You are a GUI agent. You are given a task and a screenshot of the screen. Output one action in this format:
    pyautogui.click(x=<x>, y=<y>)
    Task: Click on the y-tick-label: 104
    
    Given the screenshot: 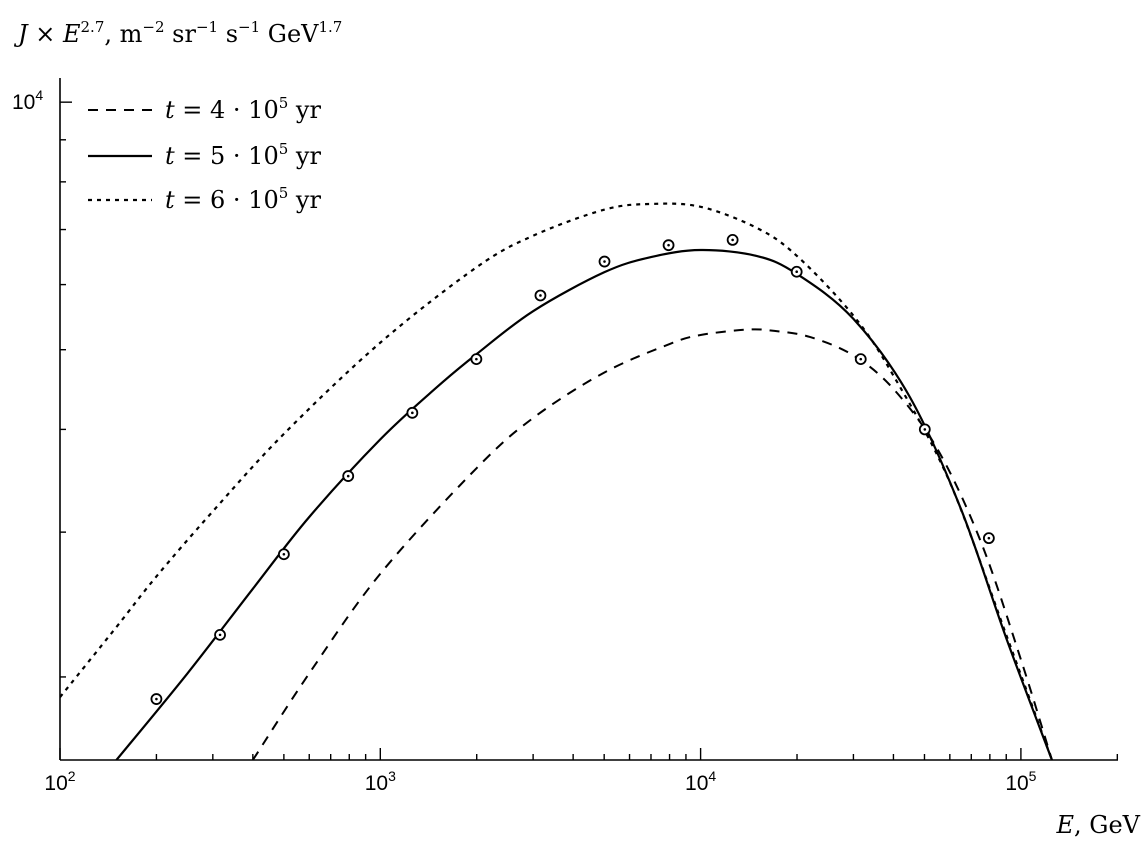 What is the action you would take?
    pyautogui.click(x=27, y=100)
    